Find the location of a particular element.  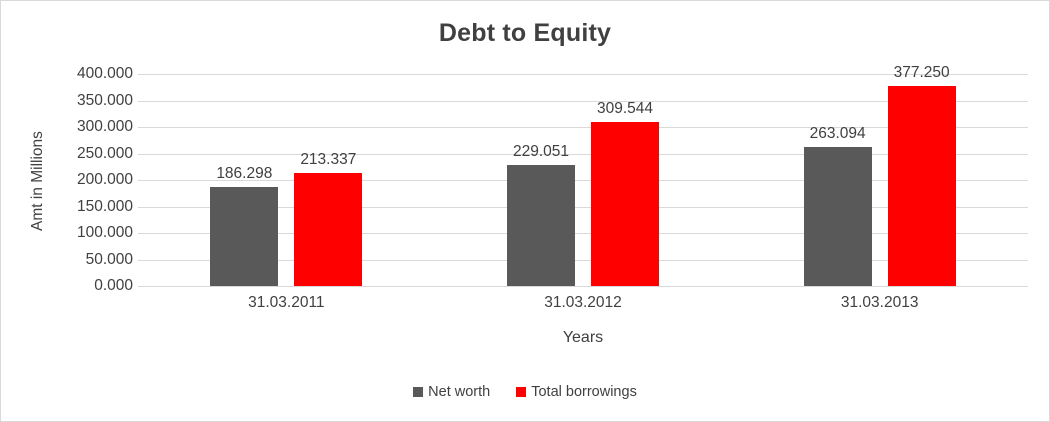

legend-label: Net worth is located at coordinates (459, 392).